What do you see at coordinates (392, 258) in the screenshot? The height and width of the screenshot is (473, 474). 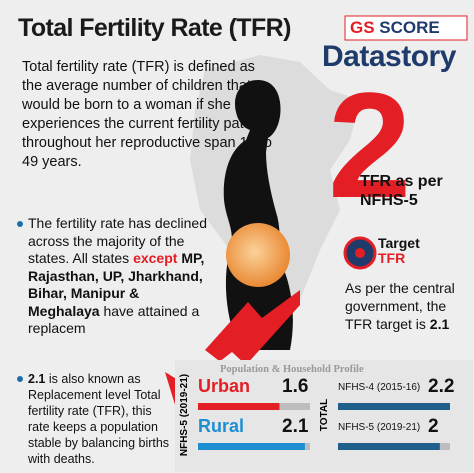 I see `target-title-2: TFR` at bounding box center [392, 258].